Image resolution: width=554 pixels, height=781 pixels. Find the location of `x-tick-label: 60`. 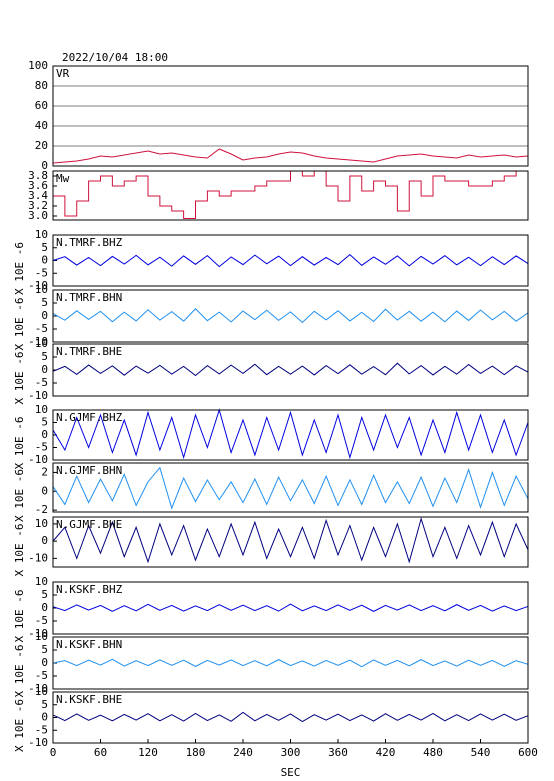

x-tick-label: 60 is located at coordinates (100, 752).